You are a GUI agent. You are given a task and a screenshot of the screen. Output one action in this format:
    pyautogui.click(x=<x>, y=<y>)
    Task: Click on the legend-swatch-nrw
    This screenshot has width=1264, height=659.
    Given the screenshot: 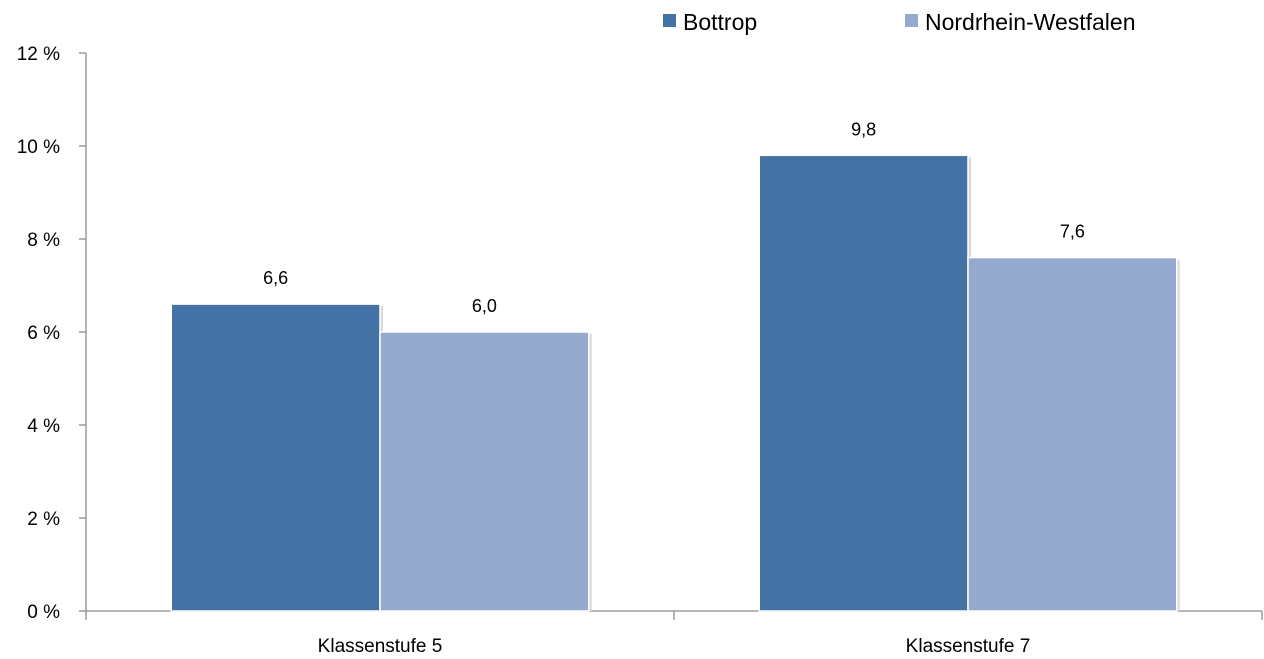 What is the action you would take?
    pyautogui.click(x=911, y=20)
    